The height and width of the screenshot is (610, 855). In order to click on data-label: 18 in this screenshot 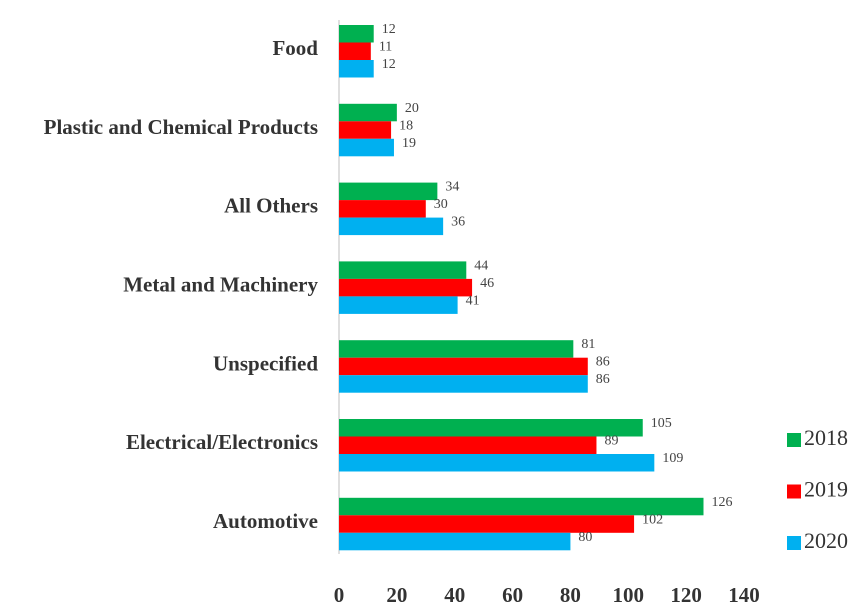, I will do `click(406, 125)`.